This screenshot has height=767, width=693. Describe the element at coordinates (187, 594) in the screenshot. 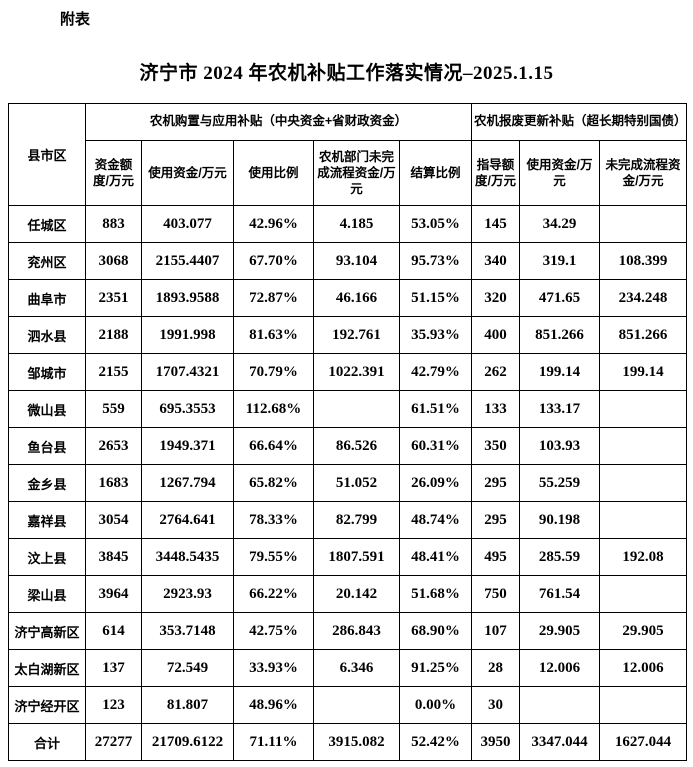

I see `value-cell: 2923.93` at that location.